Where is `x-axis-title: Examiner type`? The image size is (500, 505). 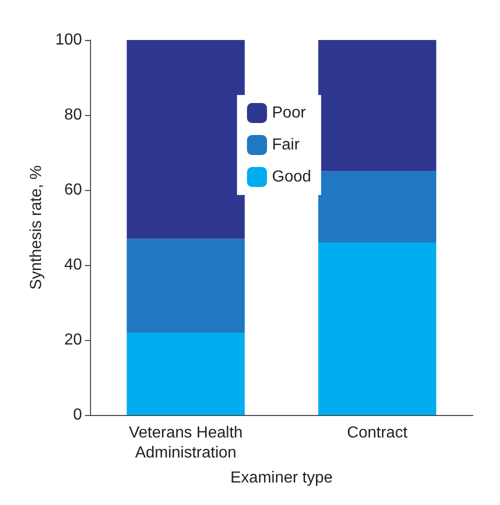
x-axis-title: Examiner type is located at coordinates (281, 478).